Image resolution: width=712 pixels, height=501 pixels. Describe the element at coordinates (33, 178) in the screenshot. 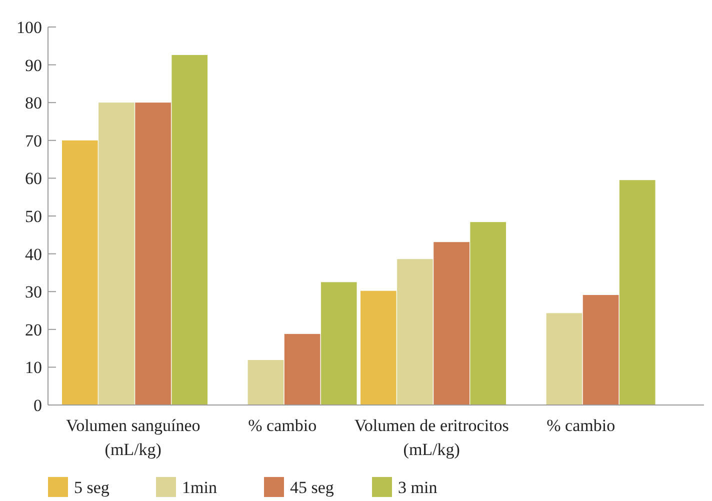

I see `y-tick-label: 60` at that location.